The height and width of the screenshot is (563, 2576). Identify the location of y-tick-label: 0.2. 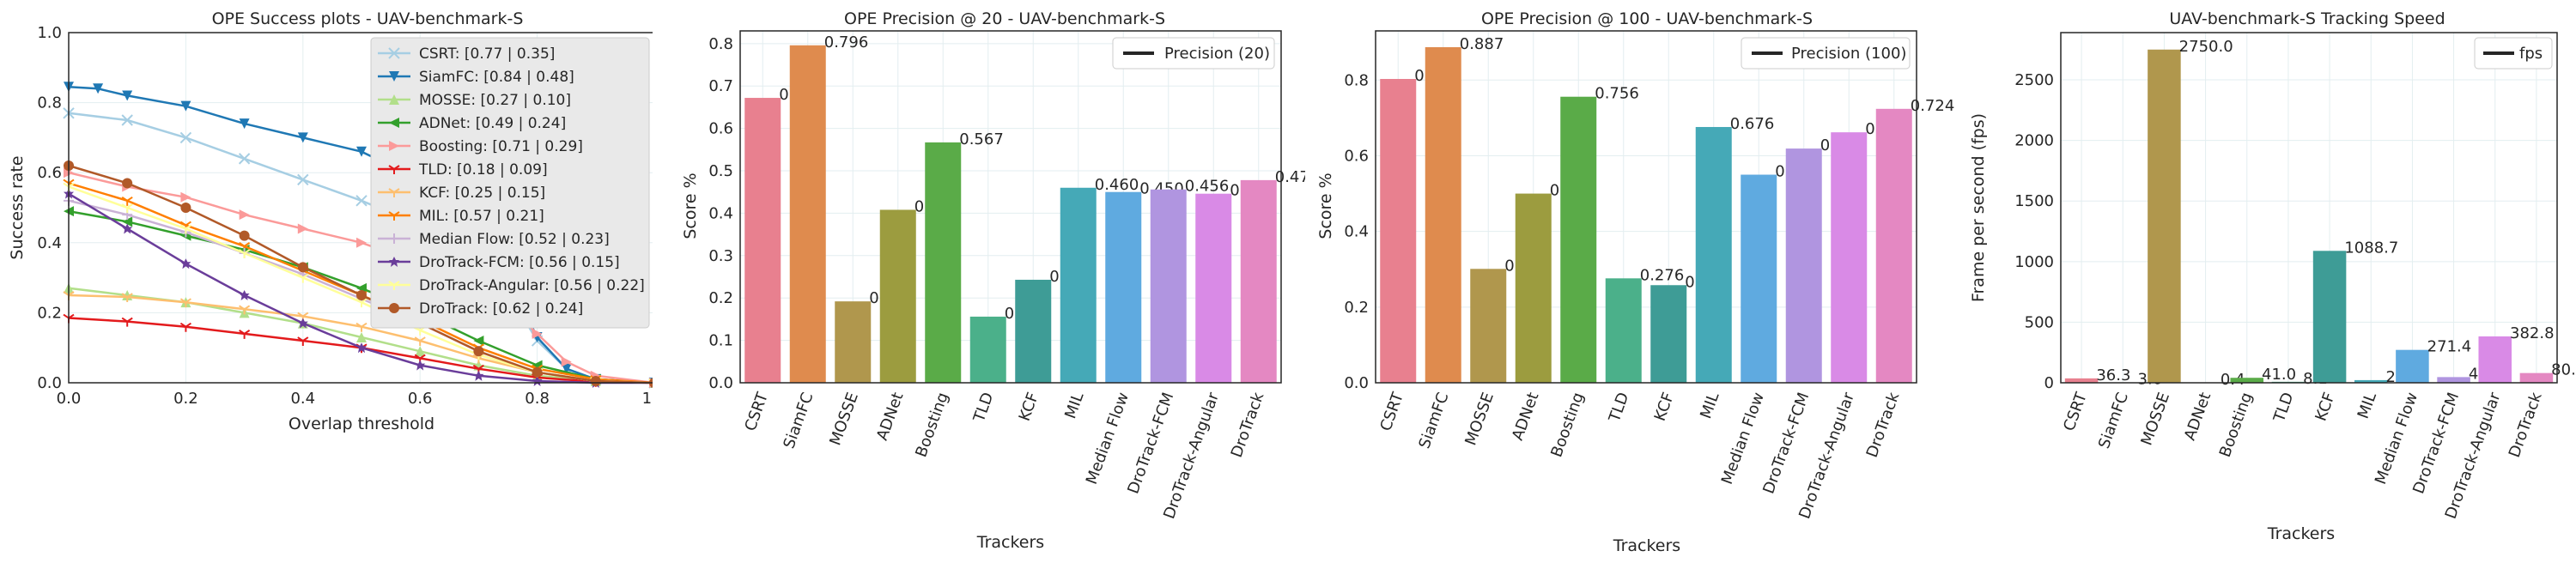
(49, 313).